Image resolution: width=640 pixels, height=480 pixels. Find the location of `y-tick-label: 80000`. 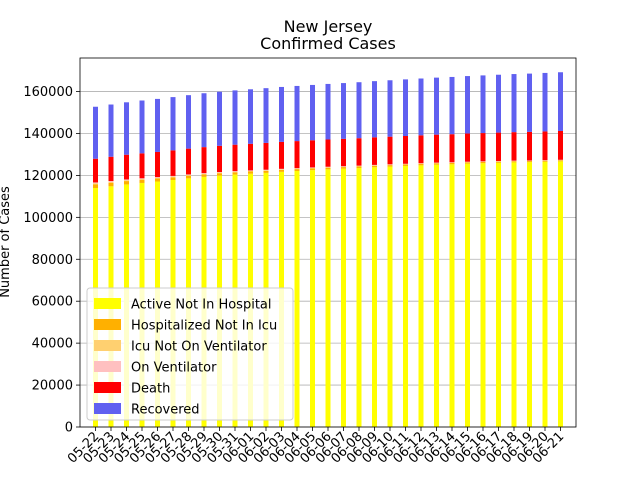

y-tick-label: 80000 is located at coordinates (52, 260).